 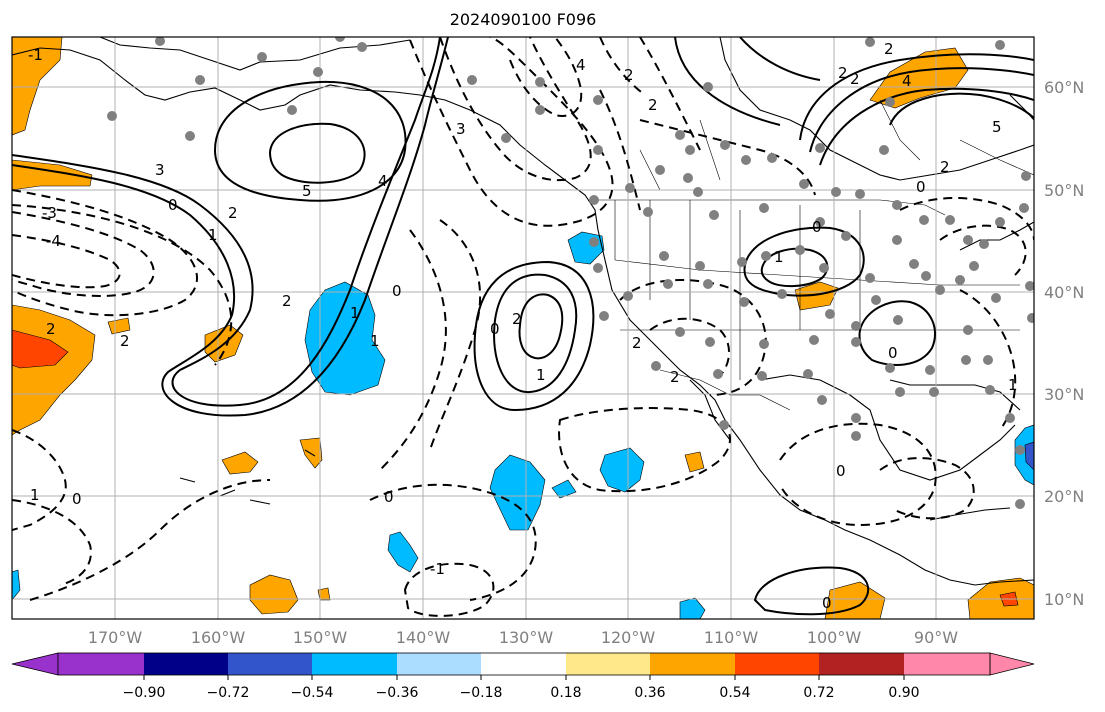 What do you see at coordinates (312, 693) in the screenshot?
I see `colorbar-tick-label: −0.54` at bounding box center [312, 693].